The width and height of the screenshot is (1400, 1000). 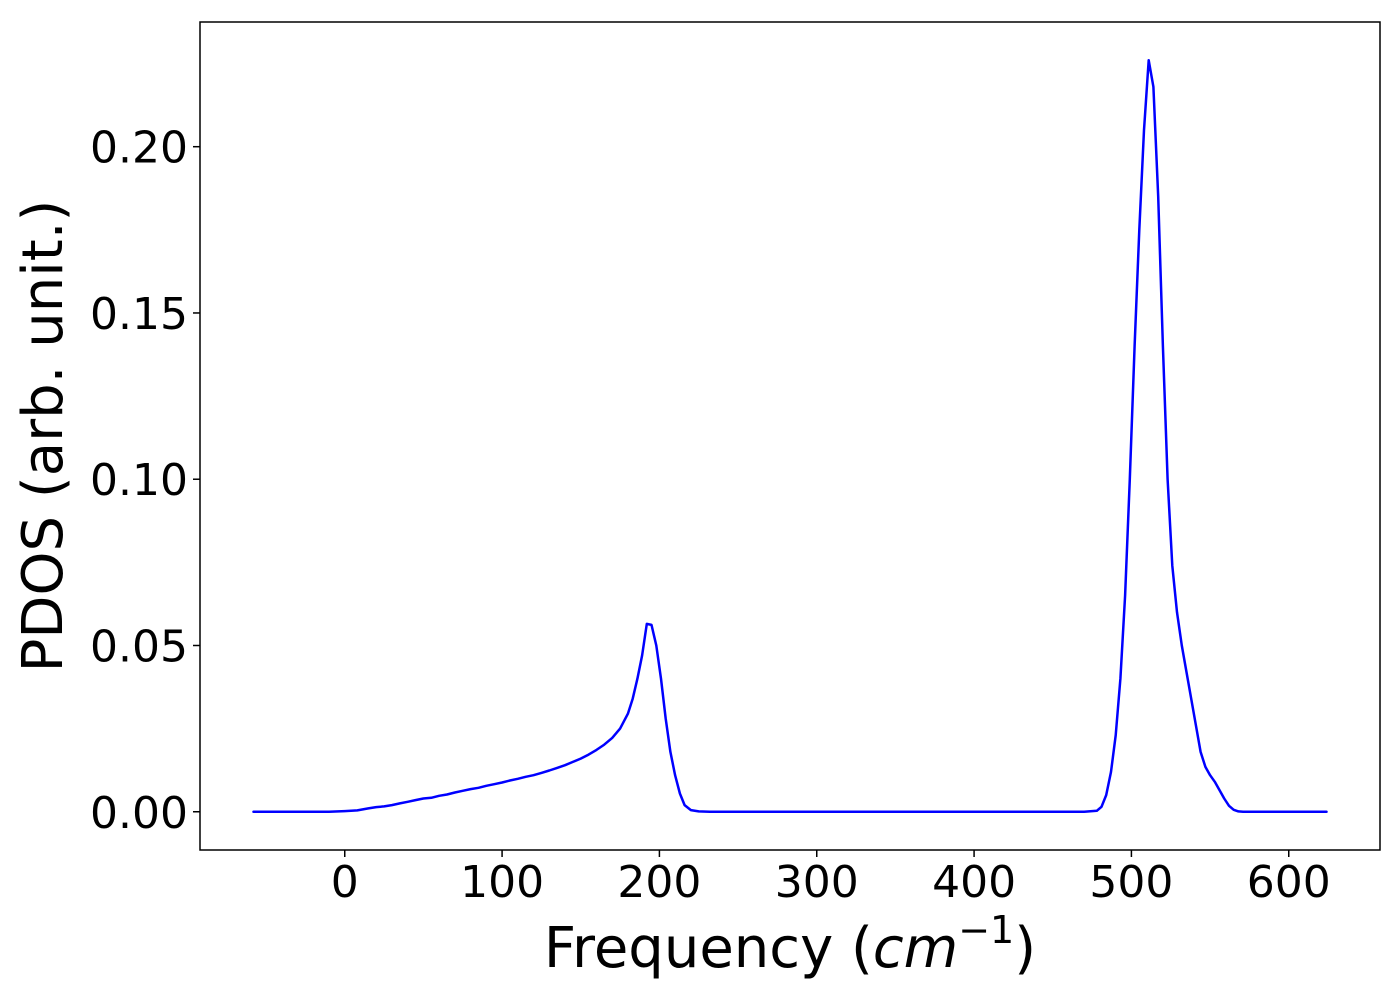 I want to click on y-tick-label: 0.15, so click(x=139, y=314).